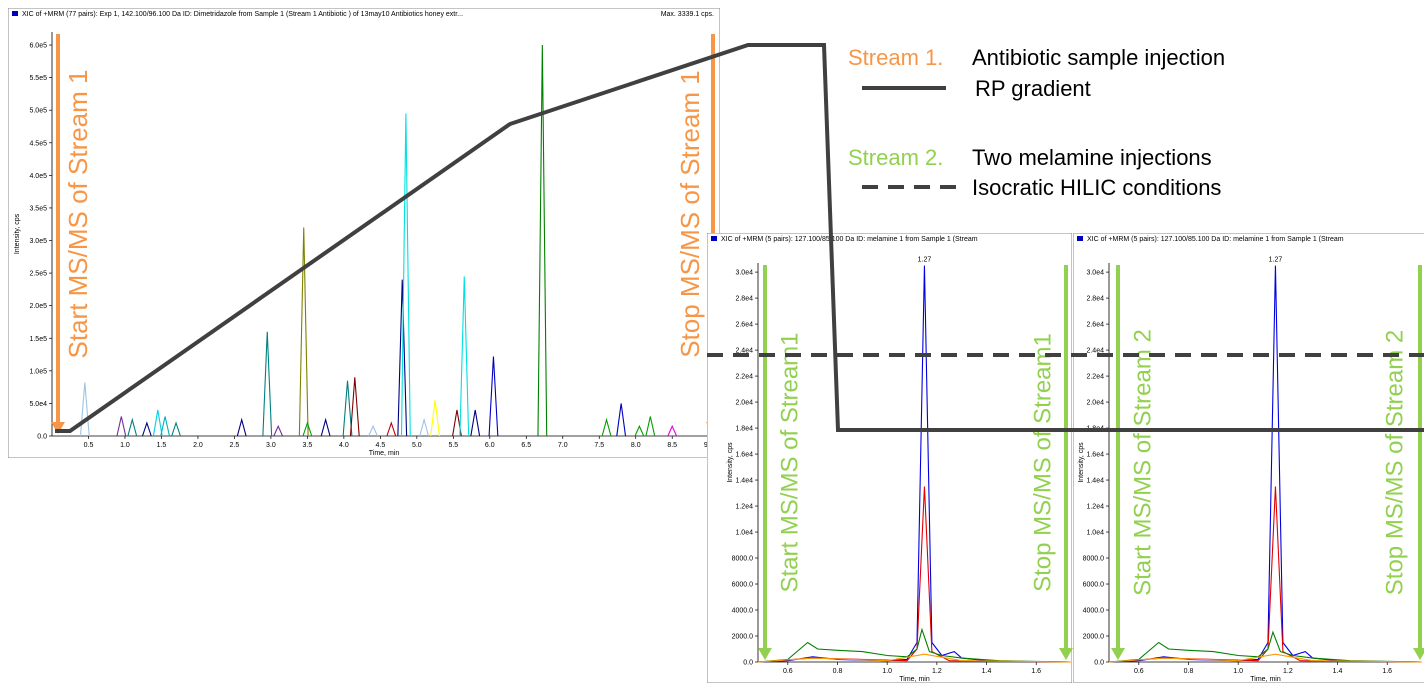  Describe the element at coordinates (1098, 57) in the screenshot. I see `stream1-desc: Antibiotic sample injection` at that location.